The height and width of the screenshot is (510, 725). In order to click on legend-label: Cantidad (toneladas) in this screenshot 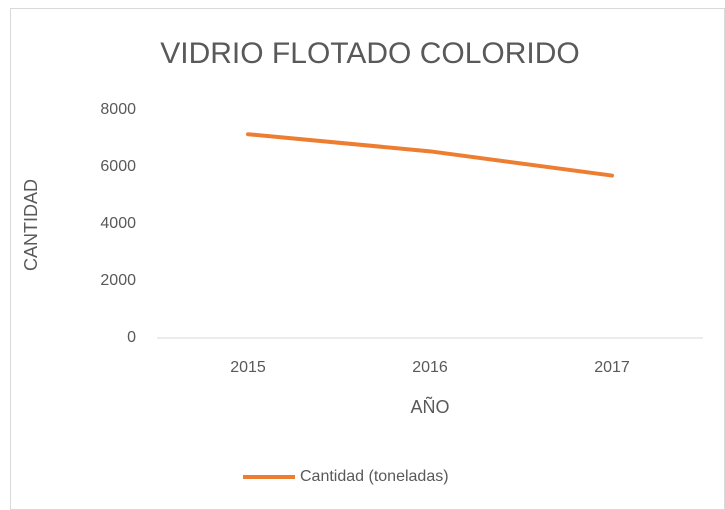, I will do `click(374, 476)`.